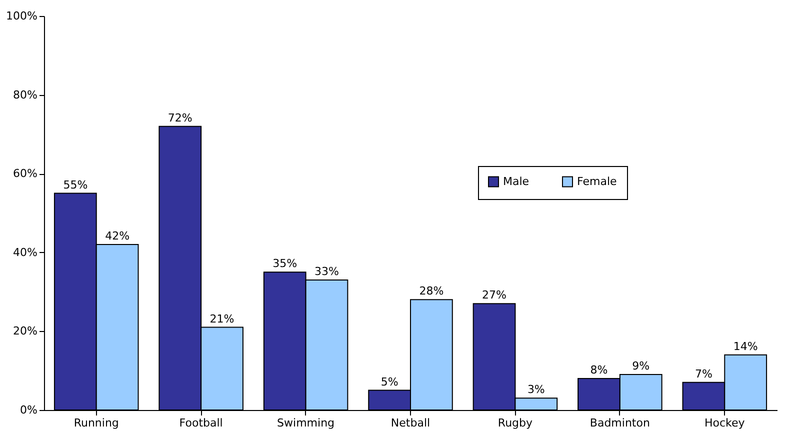  I want to click on x-tick-label: Netball, so click(410, 423).